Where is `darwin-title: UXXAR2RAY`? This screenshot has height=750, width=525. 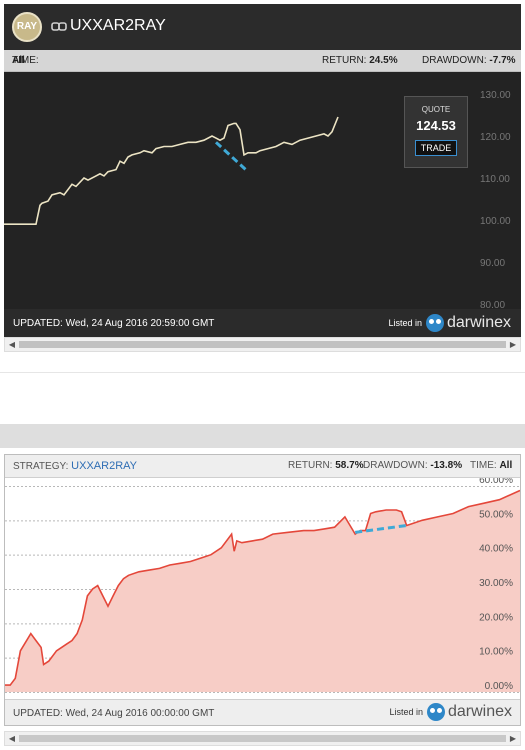 darwin-title: UXXAR2RAY is located at coordinates (118, 25).